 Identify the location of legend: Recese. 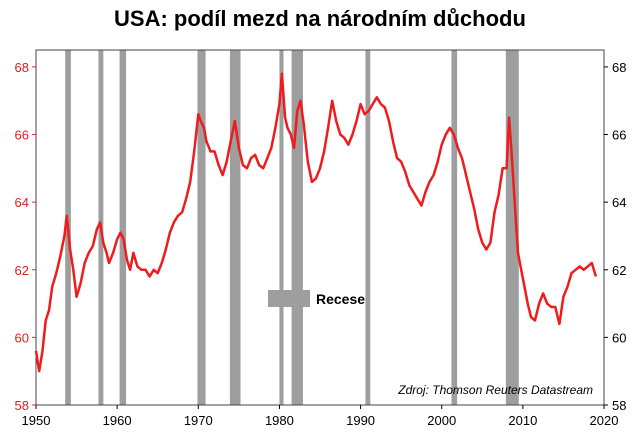
(316, 298).